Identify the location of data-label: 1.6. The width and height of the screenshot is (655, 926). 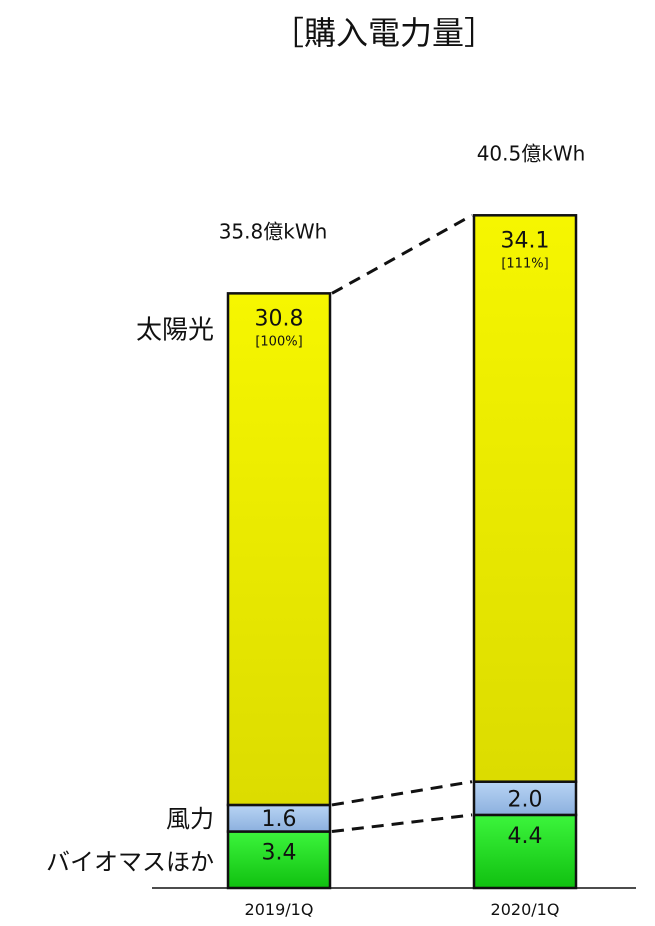
(279, 819).